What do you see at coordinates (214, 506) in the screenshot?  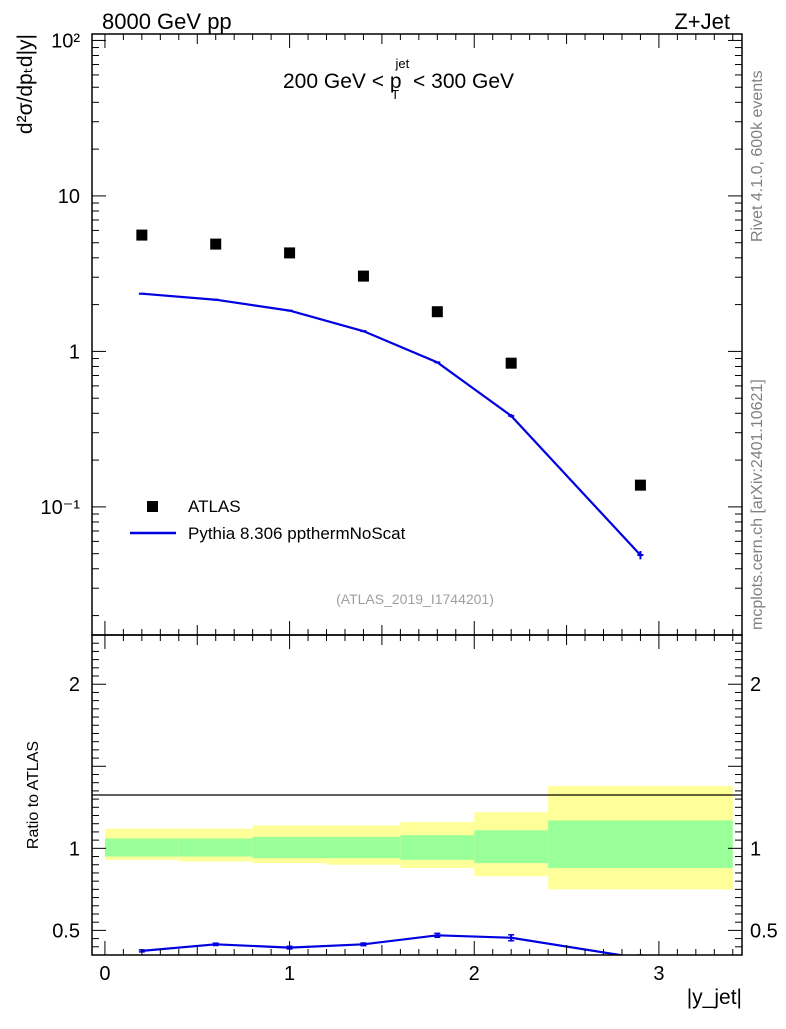 I see `legend-data-label: ATLAS` at bounding box center [214, 506].